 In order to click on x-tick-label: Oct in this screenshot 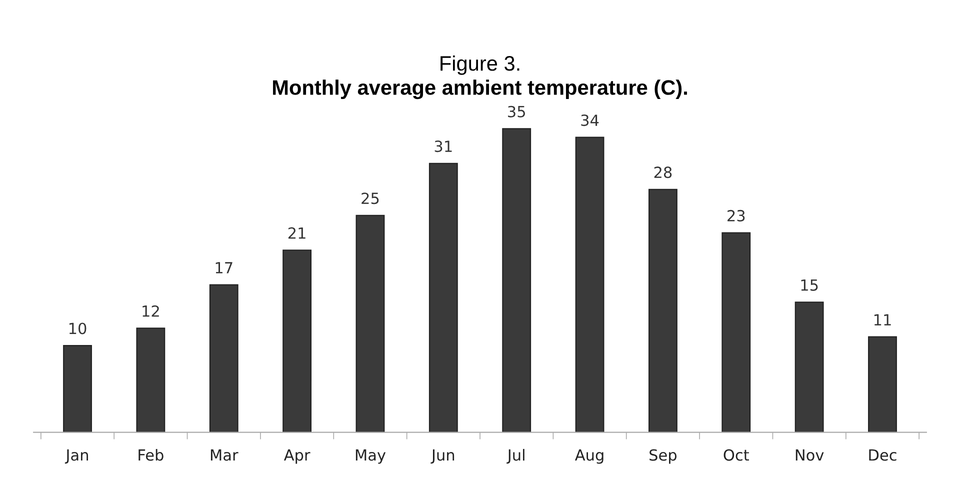, I will do `click(736, 455)`.